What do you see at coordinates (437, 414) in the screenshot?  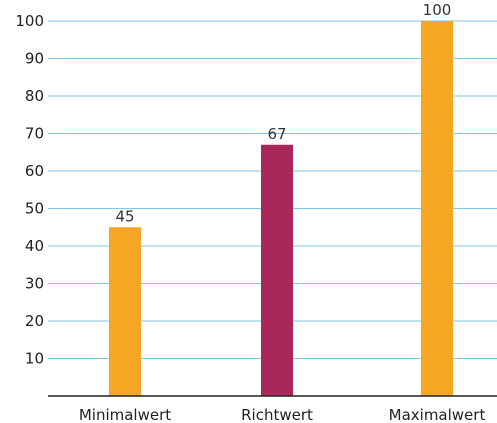 I see `x-category-label: Maximalwert` at bounding box center [437, 414].